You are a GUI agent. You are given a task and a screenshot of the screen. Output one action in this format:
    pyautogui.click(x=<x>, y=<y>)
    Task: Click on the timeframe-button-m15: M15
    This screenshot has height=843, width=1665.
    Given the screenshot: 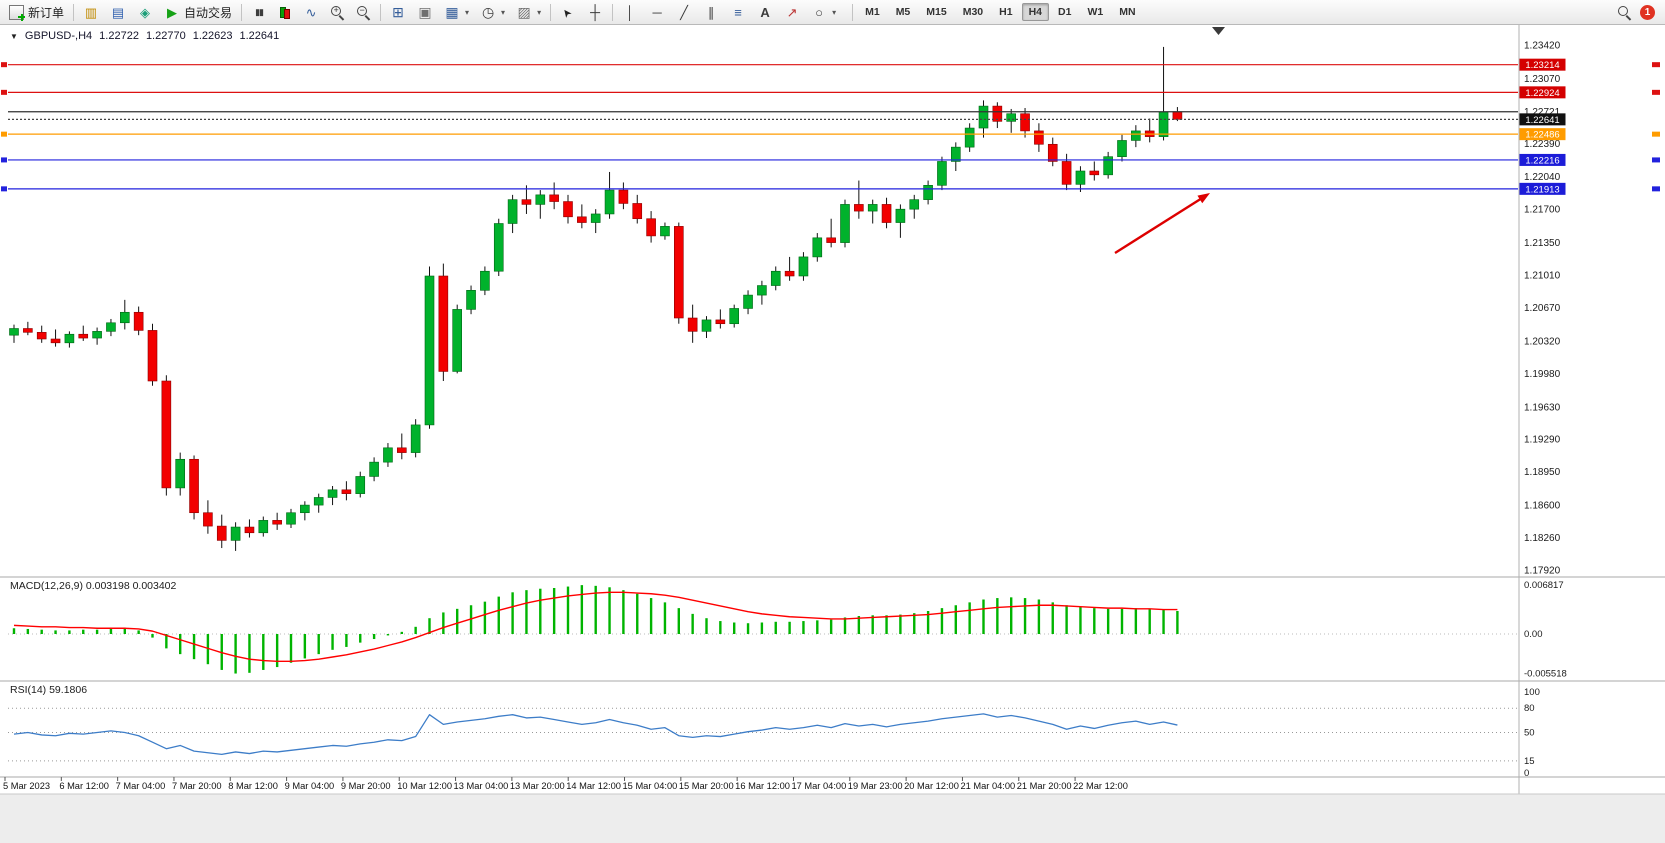 What is the action you would take?
    pyautogui.click(x=936, y=12)
    